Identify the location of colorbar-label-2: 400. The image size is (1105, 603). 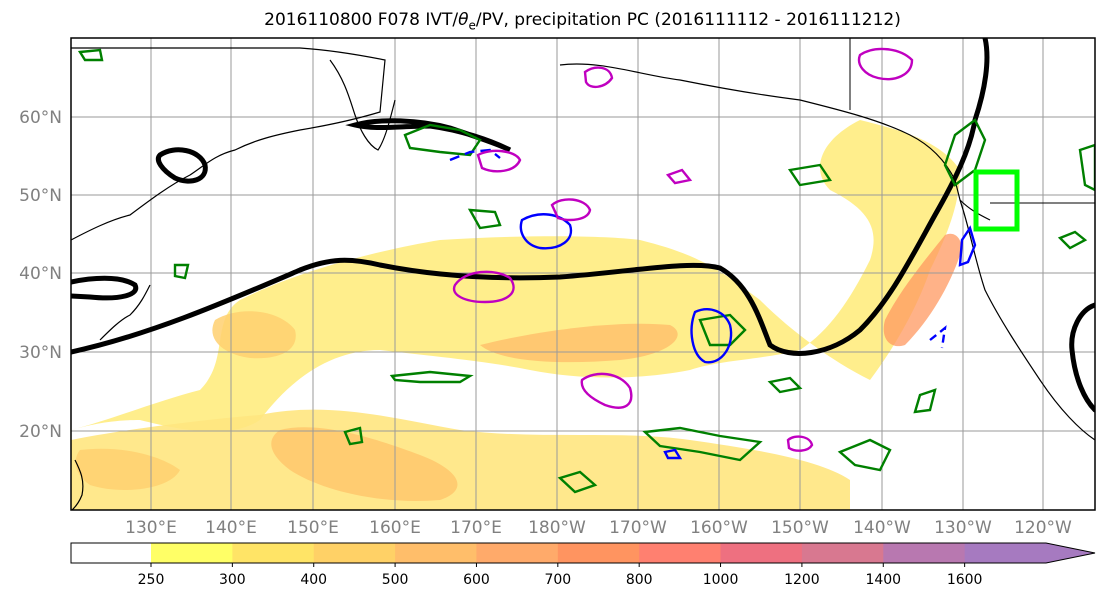
(313, 580).